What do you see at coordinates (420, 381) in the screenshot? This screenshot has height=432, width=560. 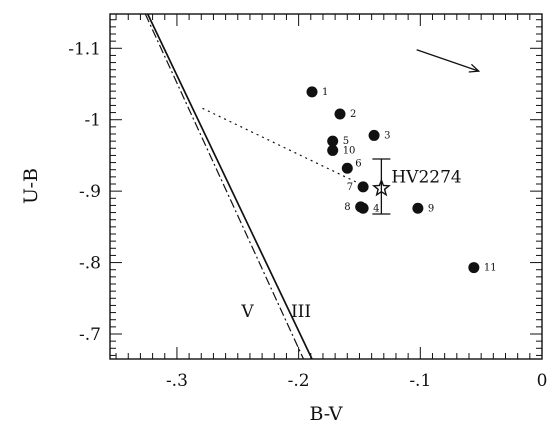 I see `x-tick-label: -.1` at bounding box center [420, 381].